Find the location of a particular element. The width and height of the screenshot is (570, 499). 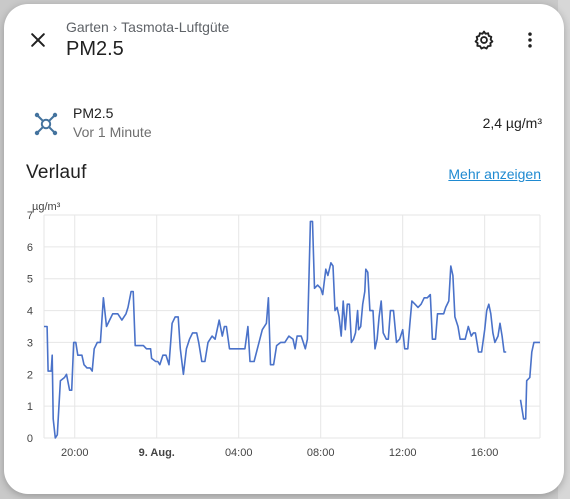

x-tick-label: 16:00 is located at coordinates (485, 453).